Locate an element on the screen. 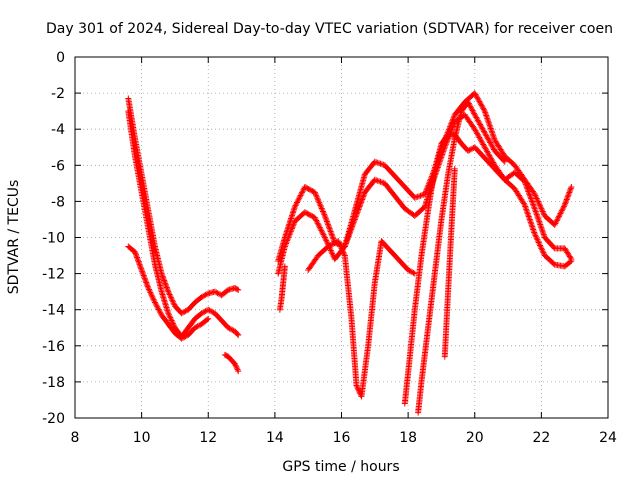 This screenshot has height=480, width=640. series-track-j is located at coordinates (449, 262).